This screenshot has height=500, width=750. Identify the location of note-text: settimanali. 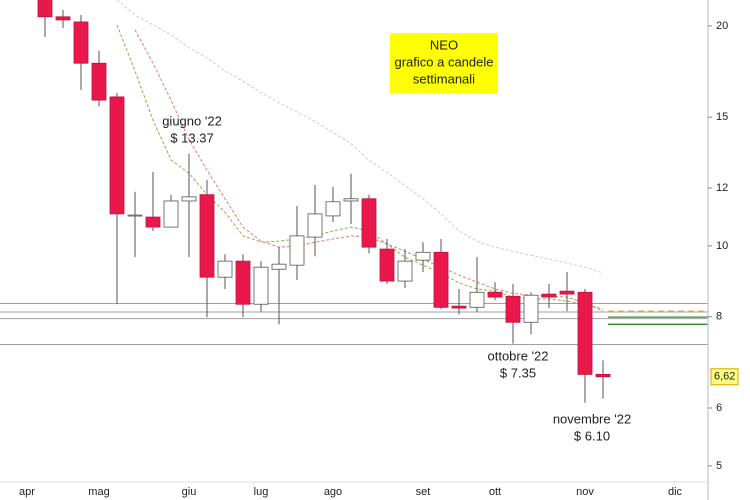
(444, 78).